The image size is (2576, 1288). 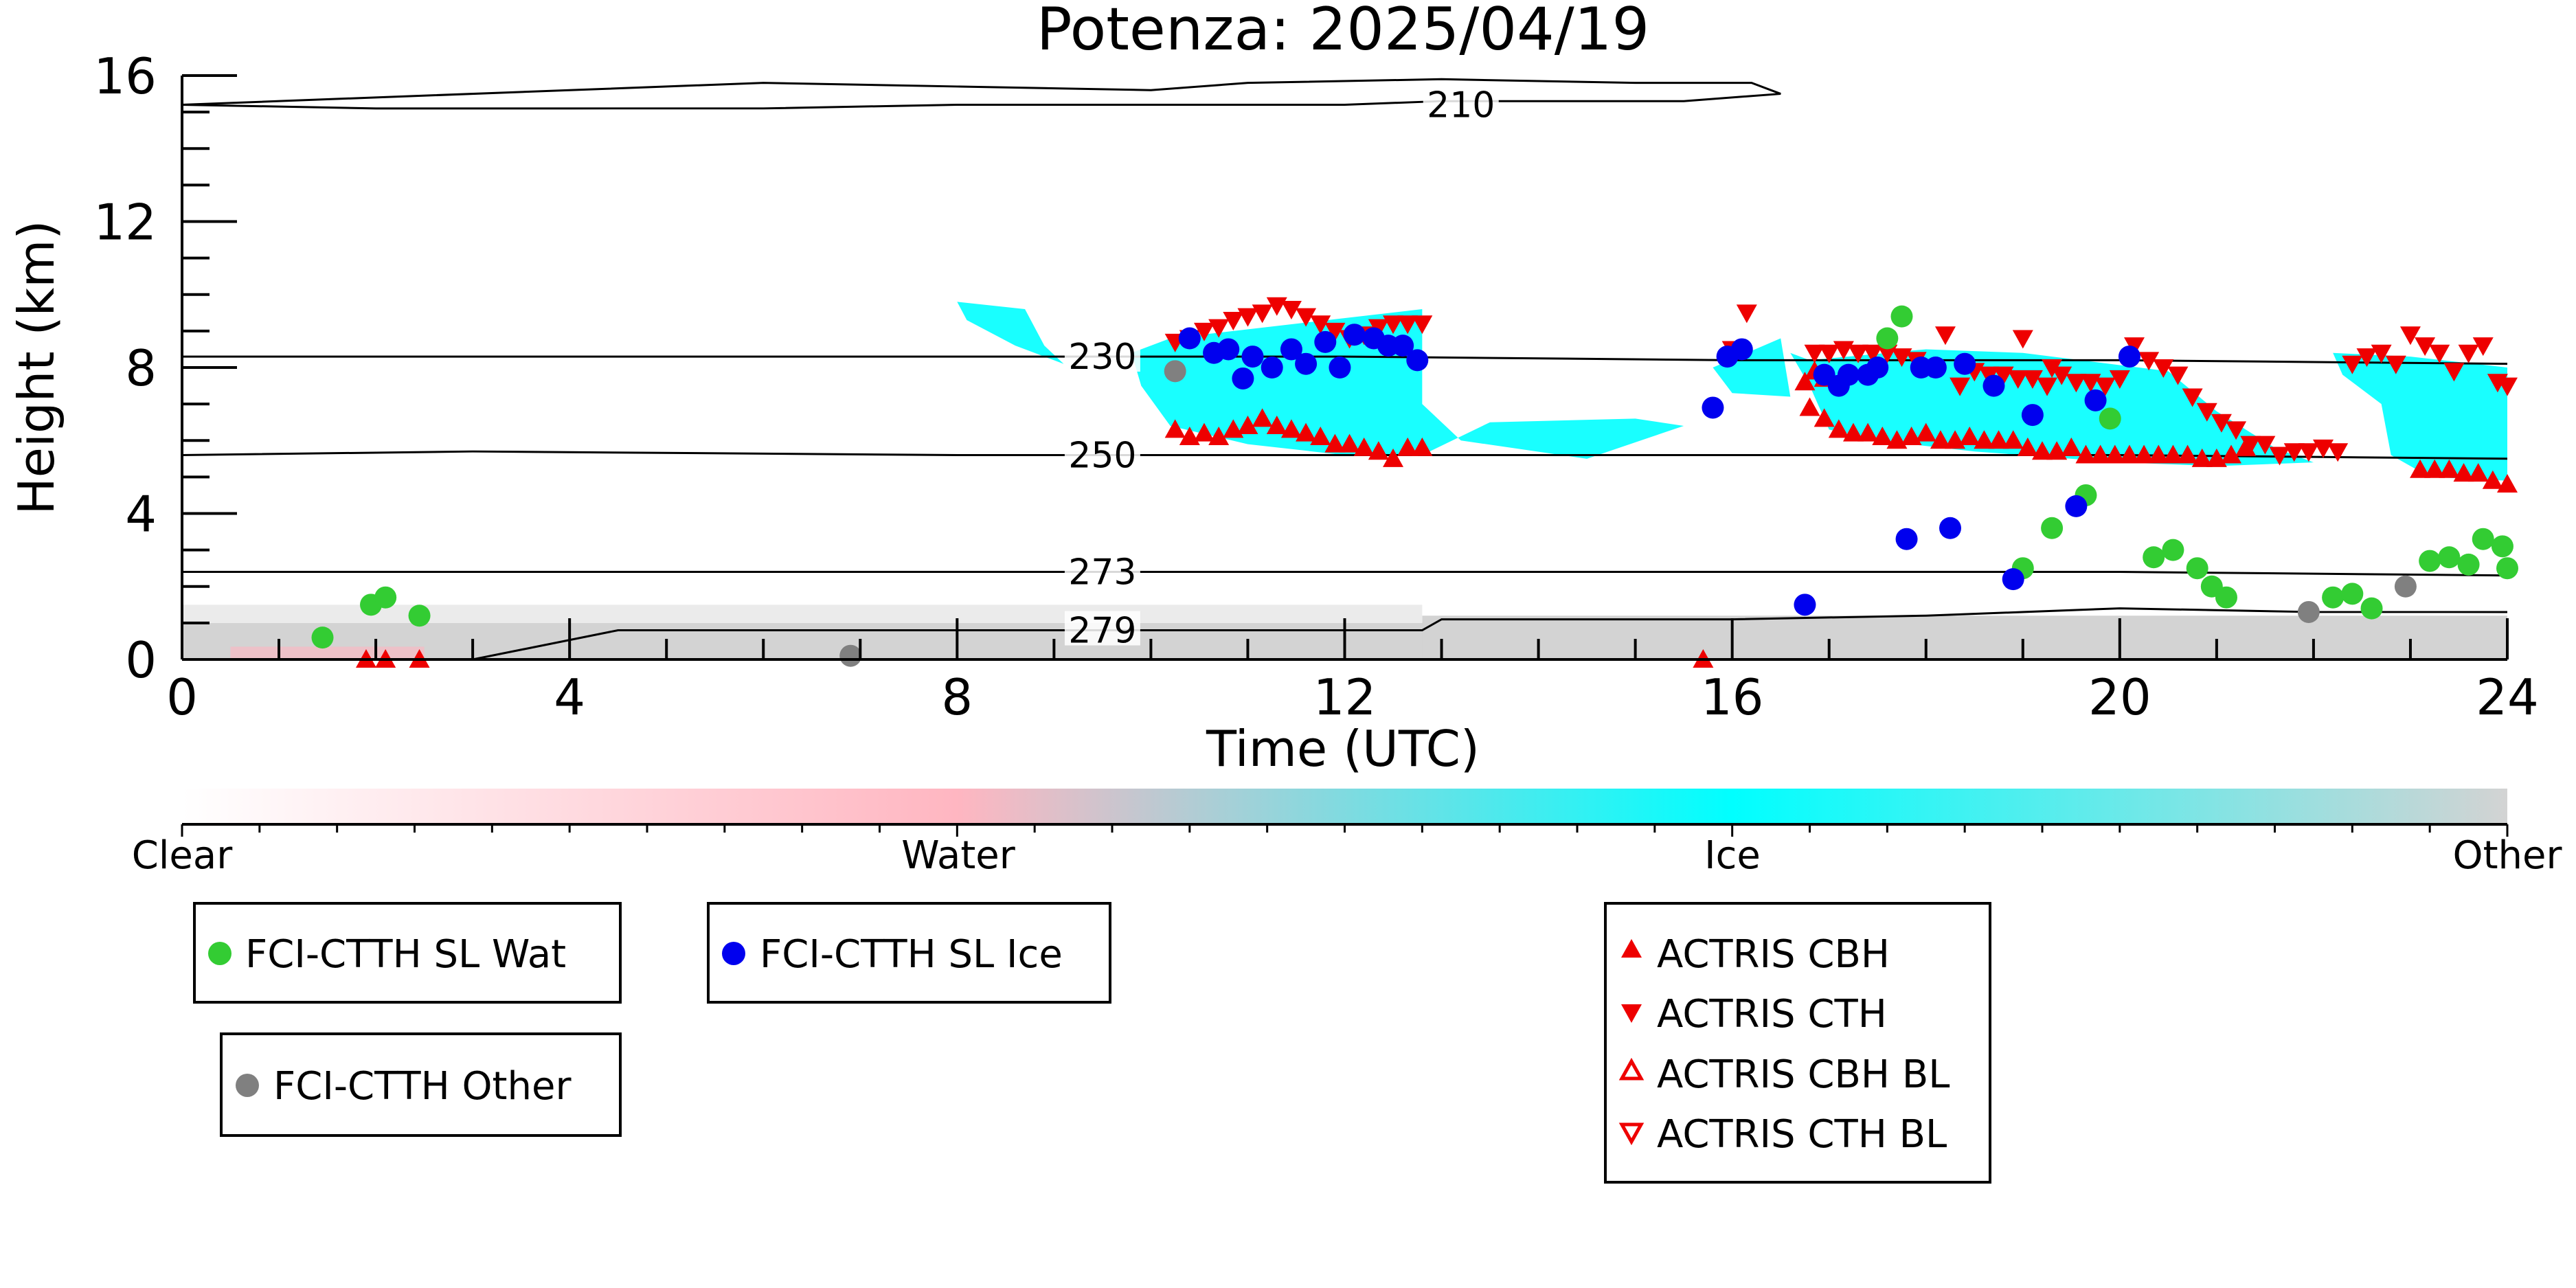 What do you see at coordinates (1964, 637) in the screenshot?
I see `other-class-layer` at bounding box center [1964, 637].